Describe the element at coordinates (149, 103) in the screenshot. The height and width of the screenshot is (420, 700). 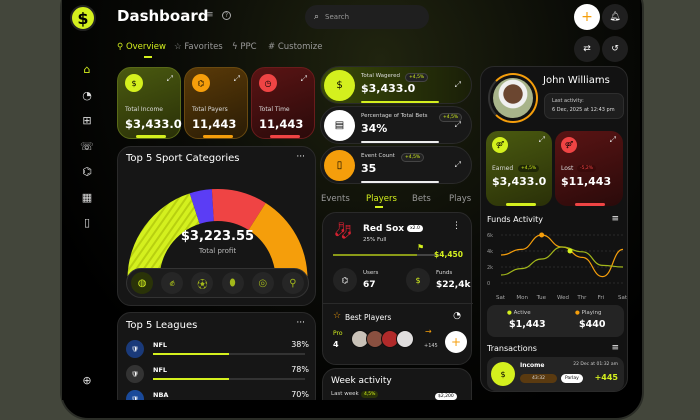
I see `stat-card-total-income: $ ⤢ Total Income $3,433.0` at that location.